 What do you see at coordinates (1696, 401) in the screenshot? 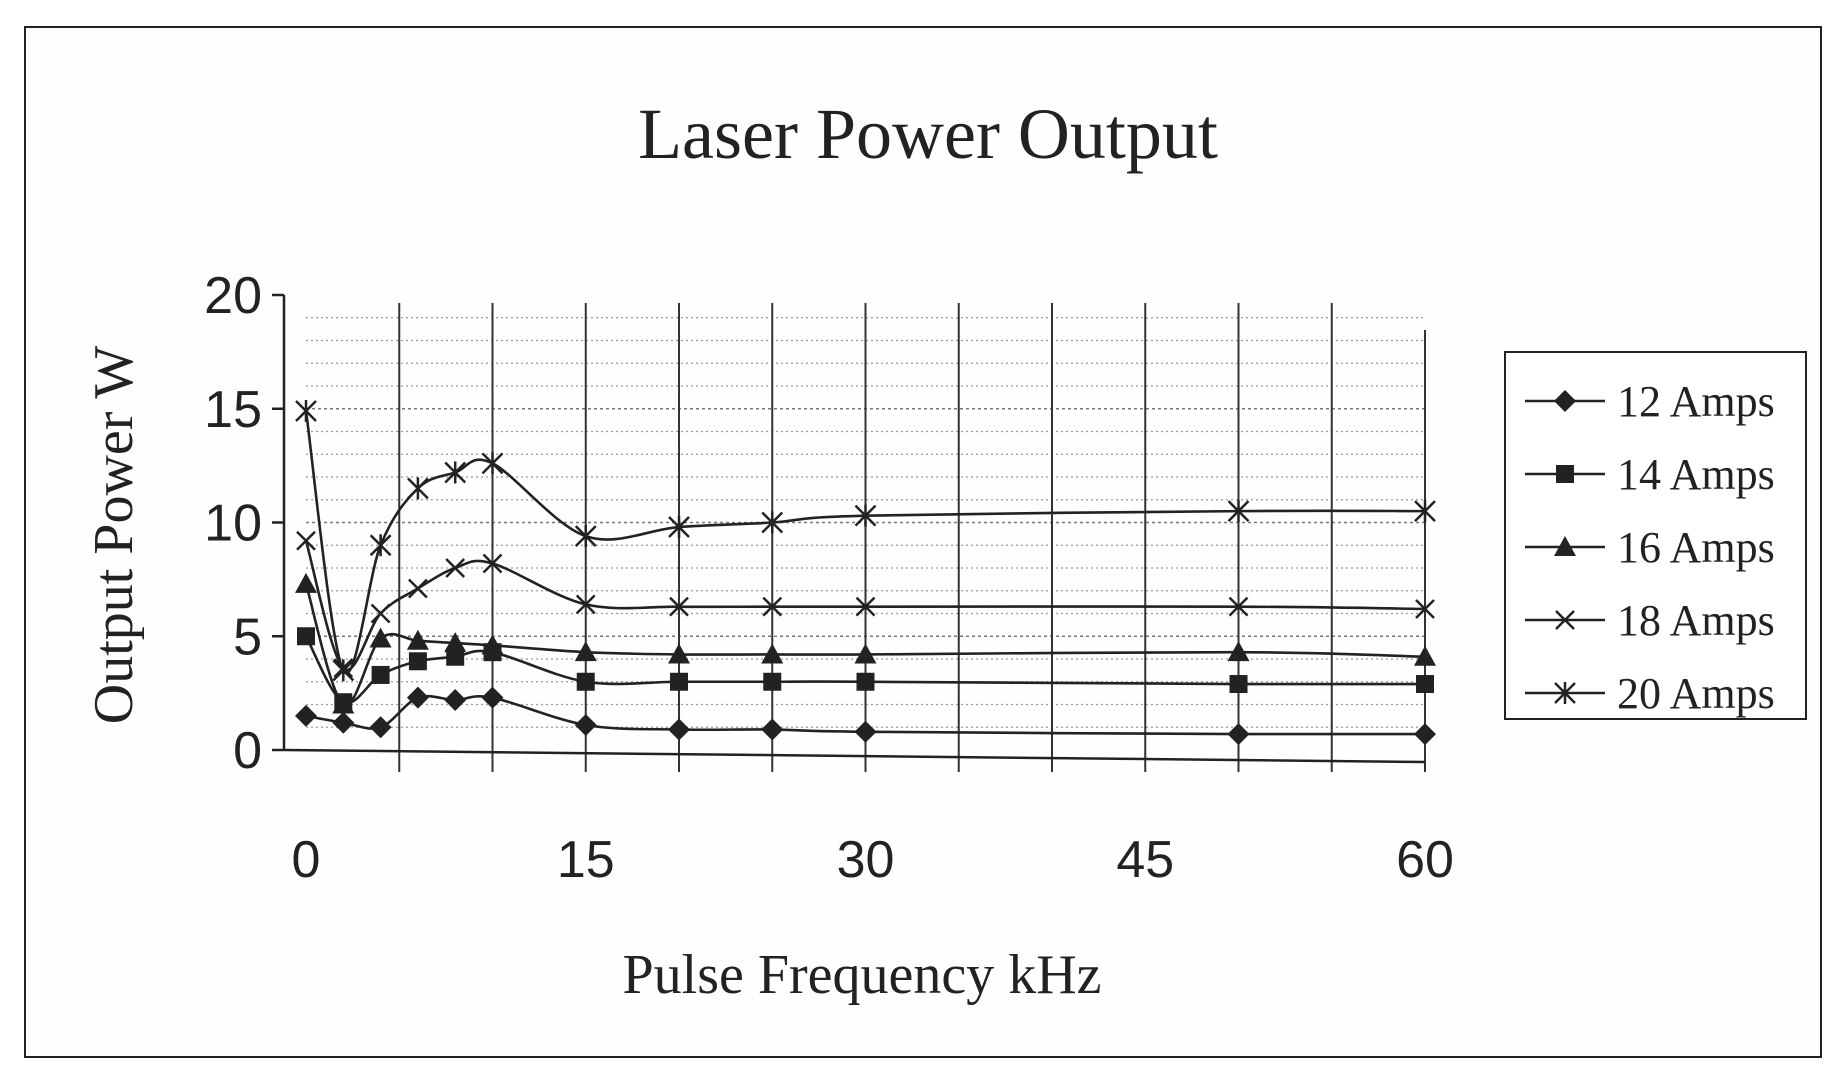
I see `legend-label: 12 Amps` at bounding box center [1696, 401].